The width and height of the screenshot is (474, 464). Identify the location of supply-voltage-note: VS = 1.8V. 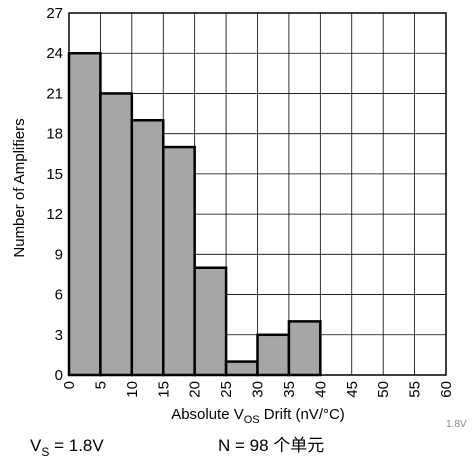
(67, 447).